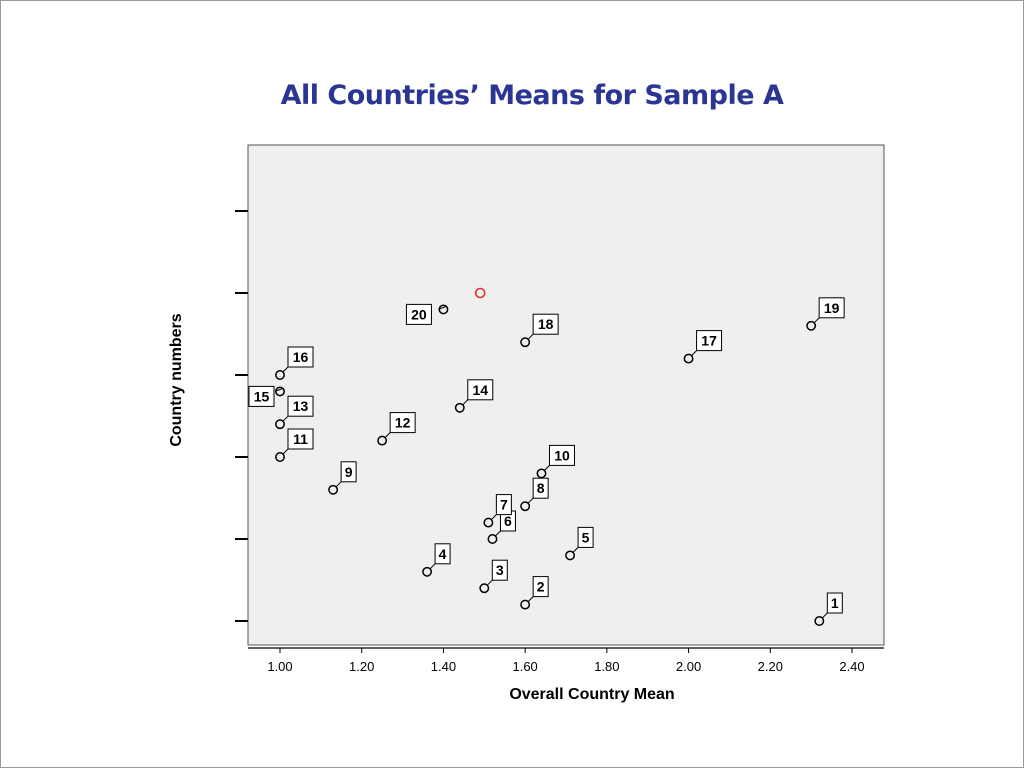  I want to click on data-point: 3, so click(493, 576).